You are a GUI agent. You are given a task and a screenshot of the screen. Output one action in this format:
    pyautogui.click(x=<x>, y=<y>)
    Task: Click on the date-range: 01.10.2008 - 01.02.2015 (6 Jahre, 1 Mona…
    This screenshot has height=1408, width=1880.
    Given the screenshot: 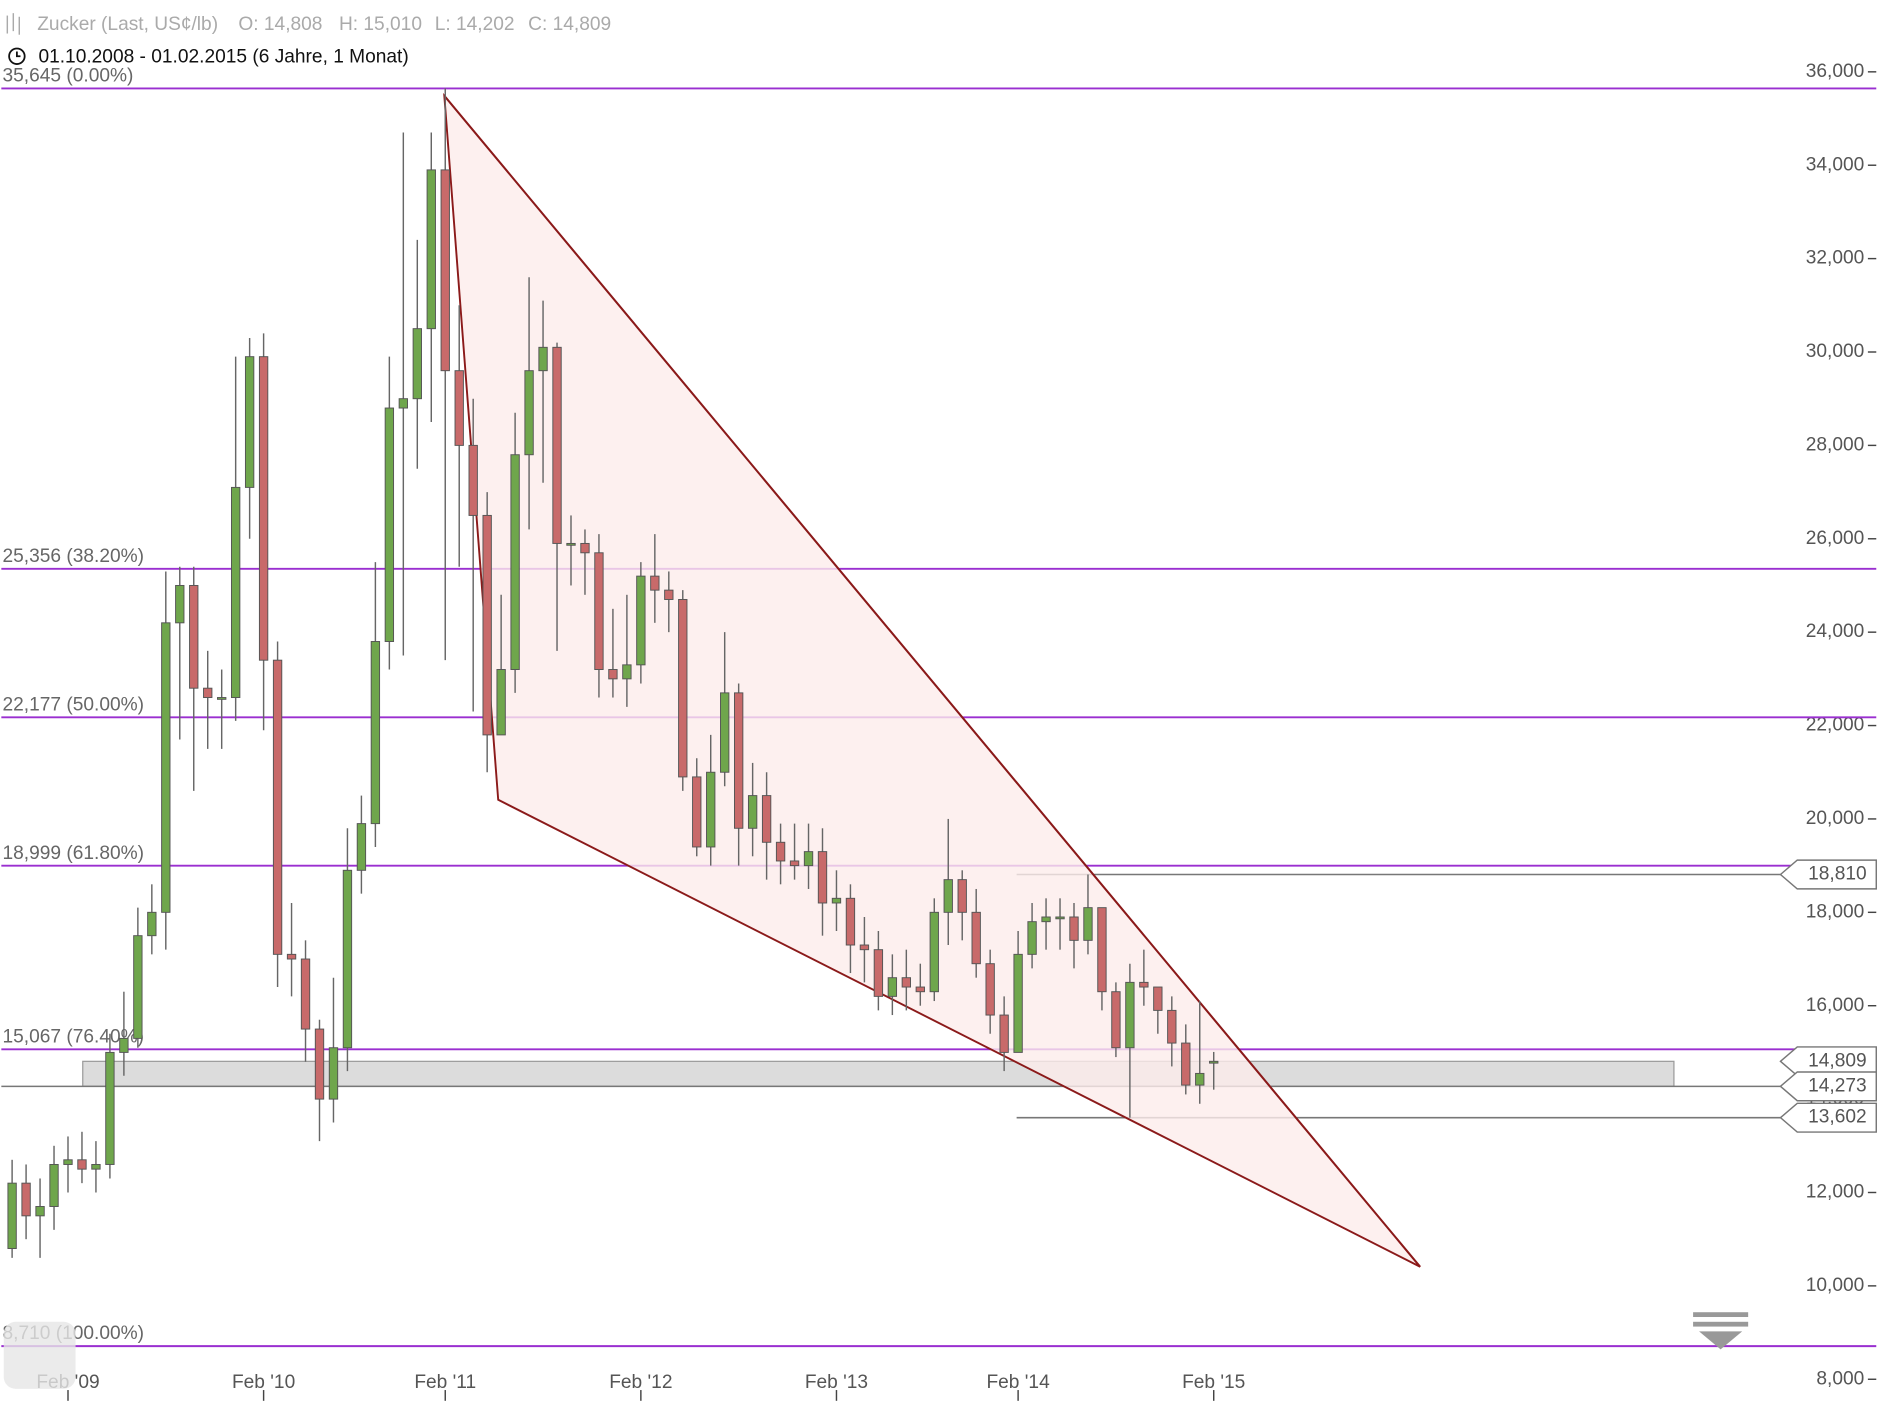 What is the action you would take?
    pyautogui.click(x=223, y=57)
    